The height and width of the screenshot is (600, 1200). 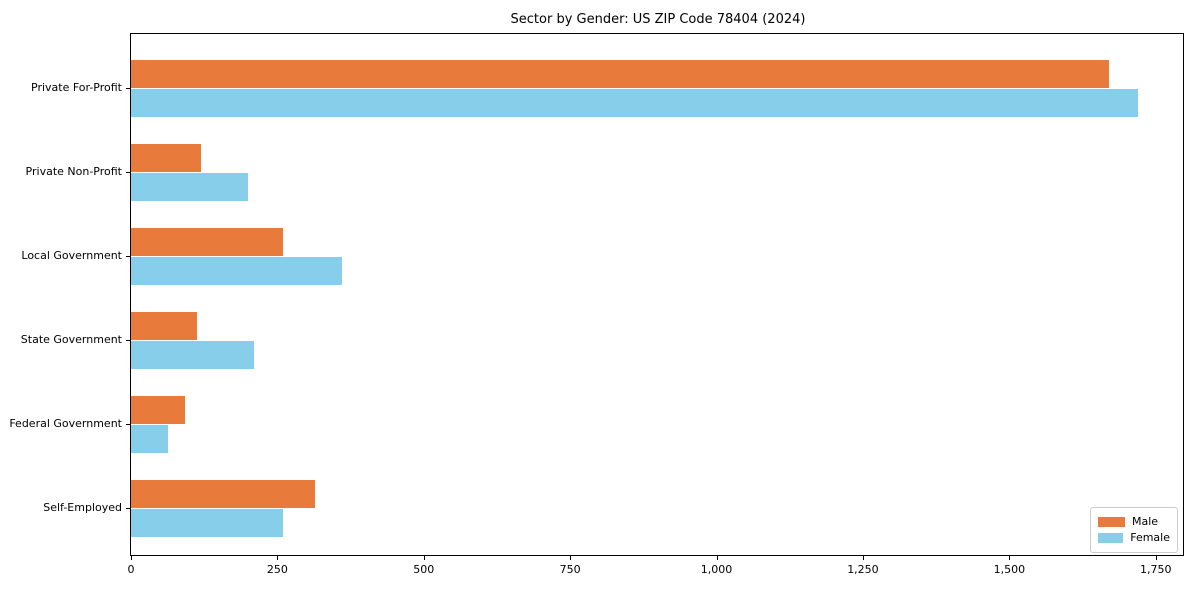 What do you see at coordinates (424, 569) in the screenshot?
I see `x-axis-label: 500` at bounding box center [424, 569].